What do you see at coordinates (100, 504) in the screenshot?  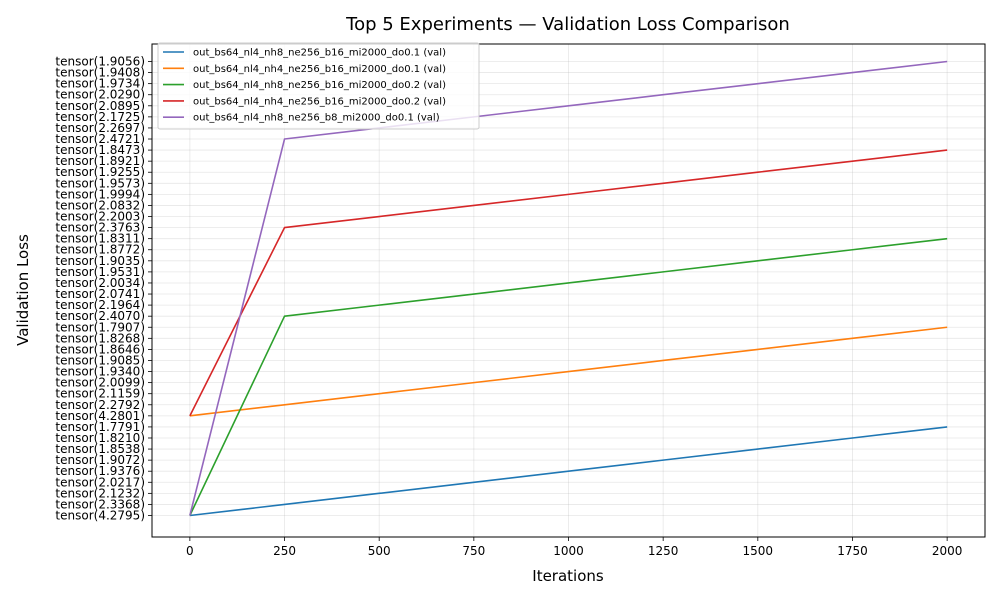 I see `y-tick-label: tensor(2.3368)` at bounding box center [100, 504].